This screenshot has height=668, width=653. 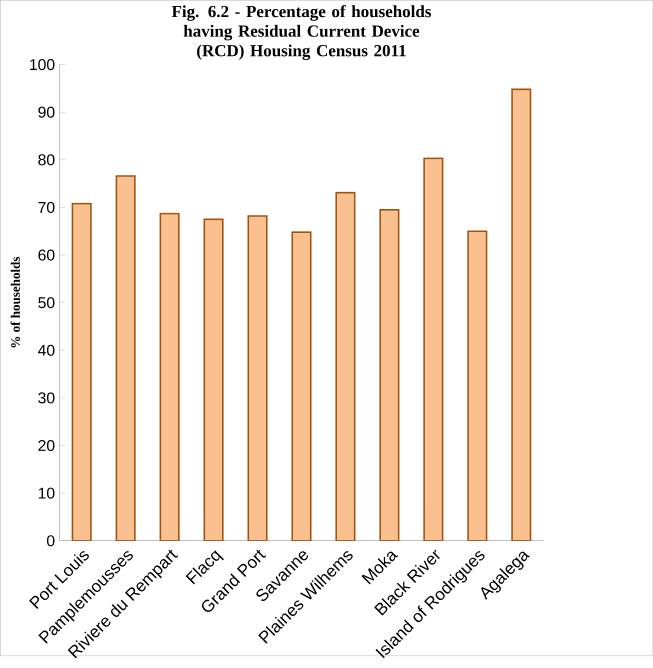 I want to click on y-tick-label: 40, so click(x=46, y=350).